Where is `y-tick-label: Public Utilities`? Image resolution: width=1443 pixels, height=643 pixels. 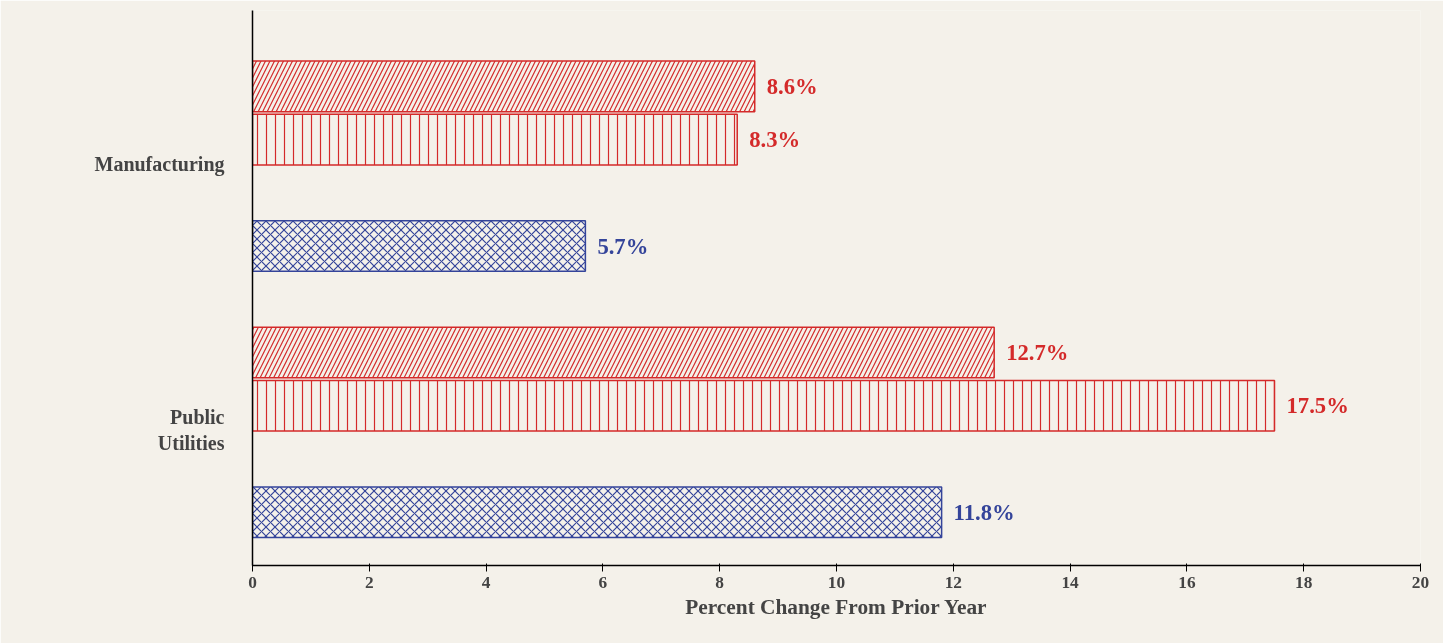
y-tick-label: Public Utilities is located at coordinates (191, 429).